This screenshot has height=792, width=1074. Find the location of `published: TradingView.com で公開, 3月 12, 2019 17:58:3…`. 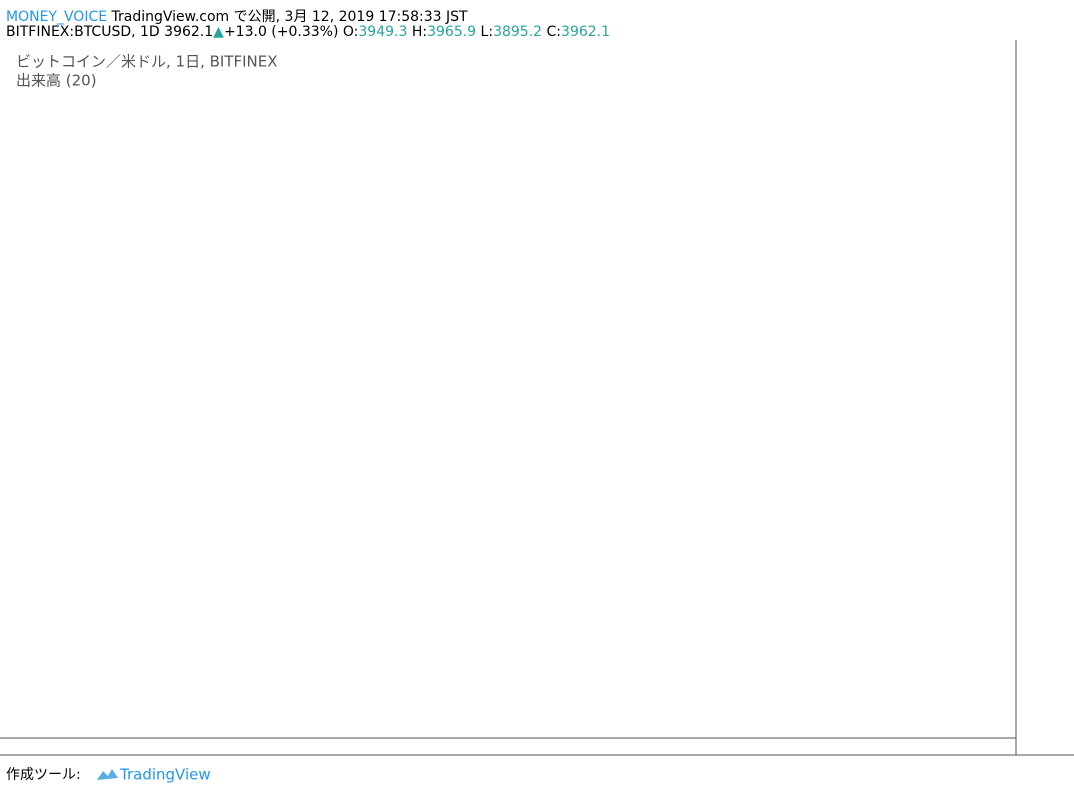

published: TradingView.com で公開, 3月 12, 2019 17:58:3… is located at coordinates (289, 17).